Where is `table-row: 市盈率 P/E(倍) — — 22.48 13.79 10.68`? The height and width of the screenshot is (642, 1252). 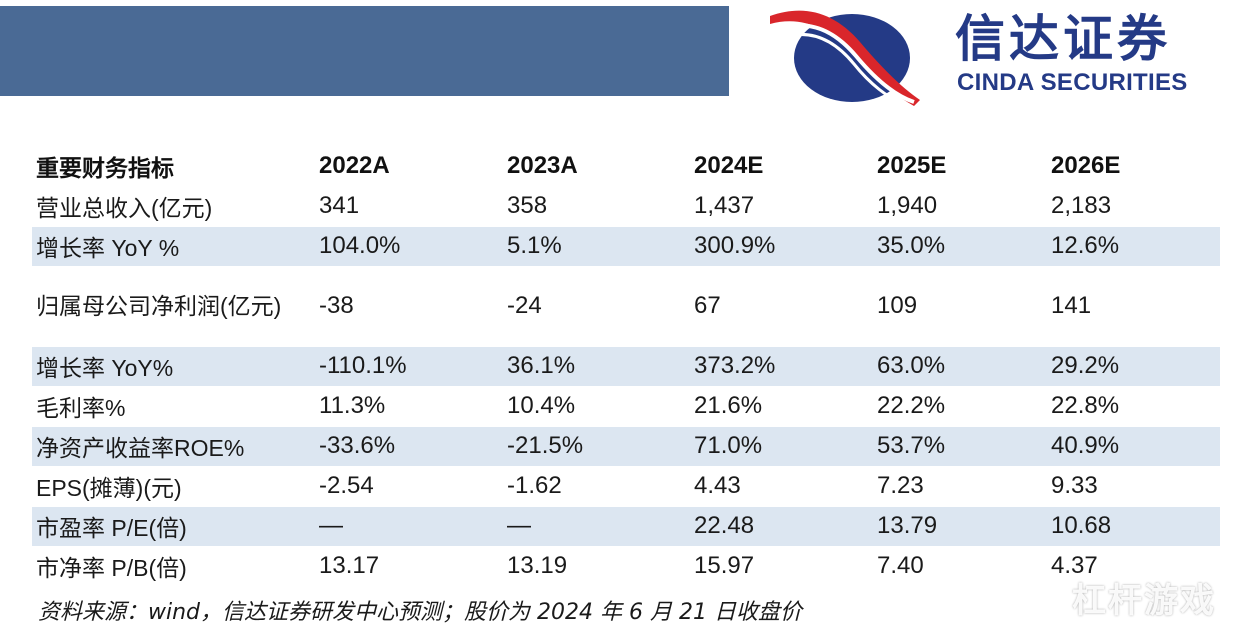 table-row: 市盈率 P/E(倍) — — 22.48 13.79 10.68 is located at coordinates (626, 526).